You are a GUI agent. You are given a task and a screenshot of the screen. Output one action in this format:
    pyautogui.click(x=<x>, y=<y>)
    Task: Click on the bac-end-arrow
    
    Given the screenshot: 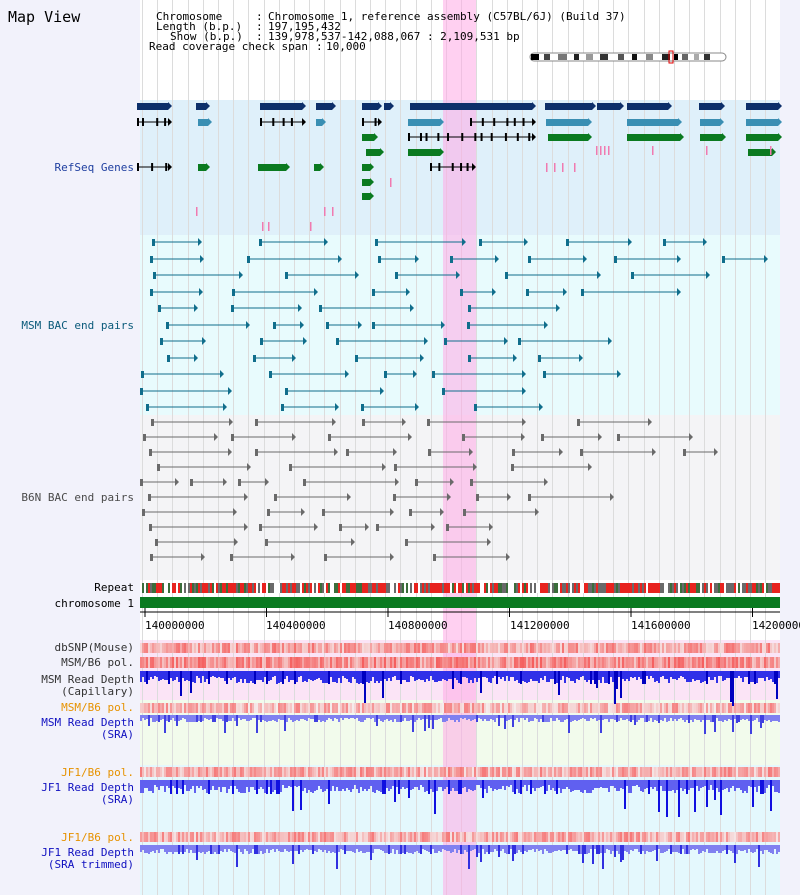 What is the action you would take?
    pyautogui.click(x=565, y=292)
    